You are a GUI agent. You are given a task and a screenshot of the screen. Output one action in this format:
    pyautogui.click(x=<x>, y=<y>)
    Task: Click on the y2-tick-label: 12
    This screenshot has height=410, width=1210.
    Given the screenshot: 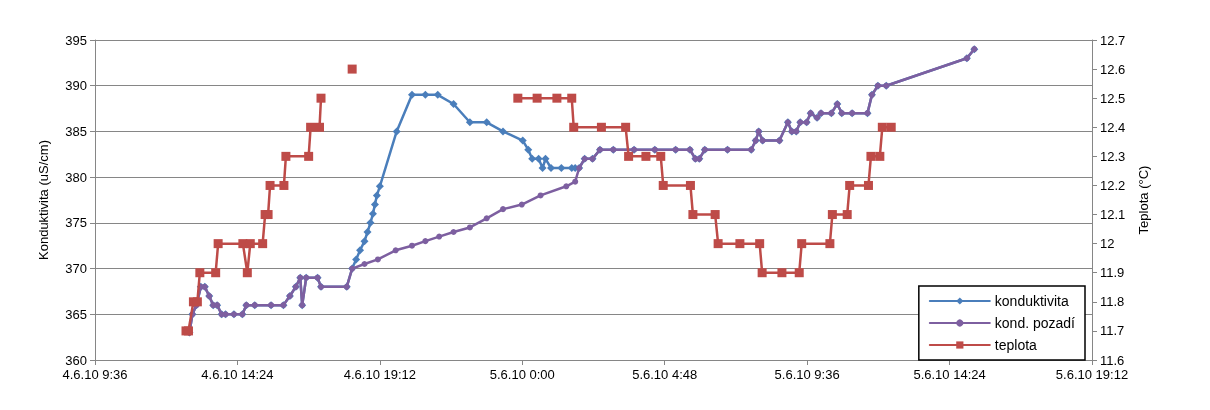 What is the action you would take?
    pyautogui.click(x=1107, y=244)
    